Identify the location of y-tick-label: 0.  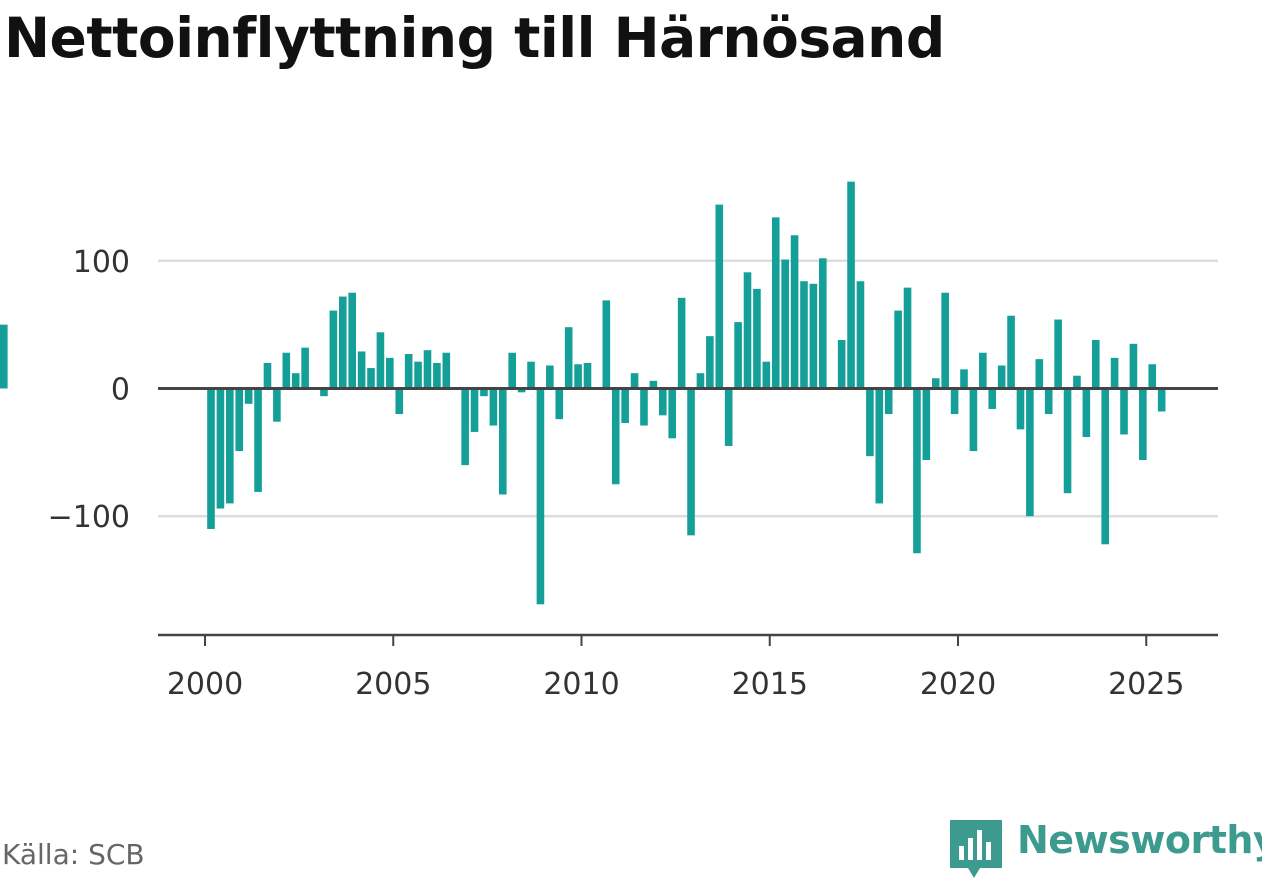
(120, 390).